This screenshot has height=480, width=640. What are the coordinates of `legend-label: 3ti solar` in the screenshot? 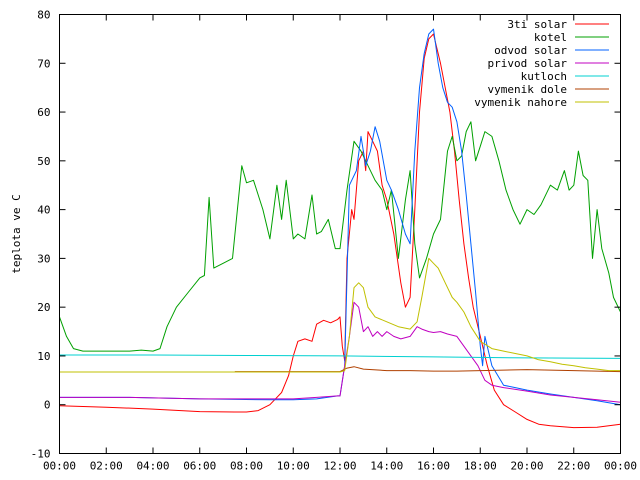 It's located at (537, 24).